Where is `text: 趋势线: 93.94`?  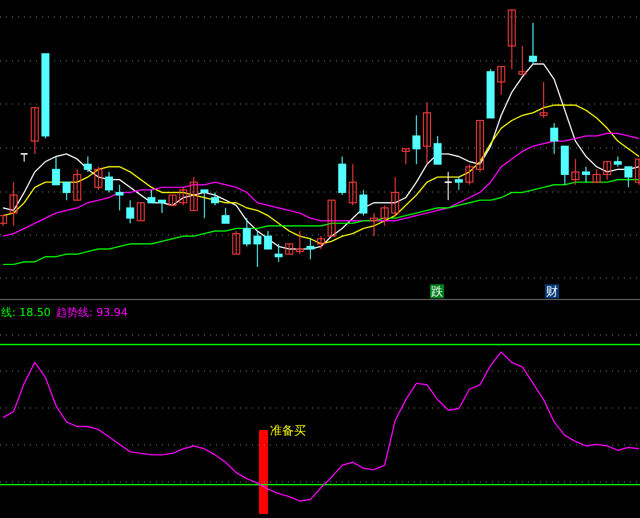 text: 趋势线: 93.94 is located at coordinates (92, 313).